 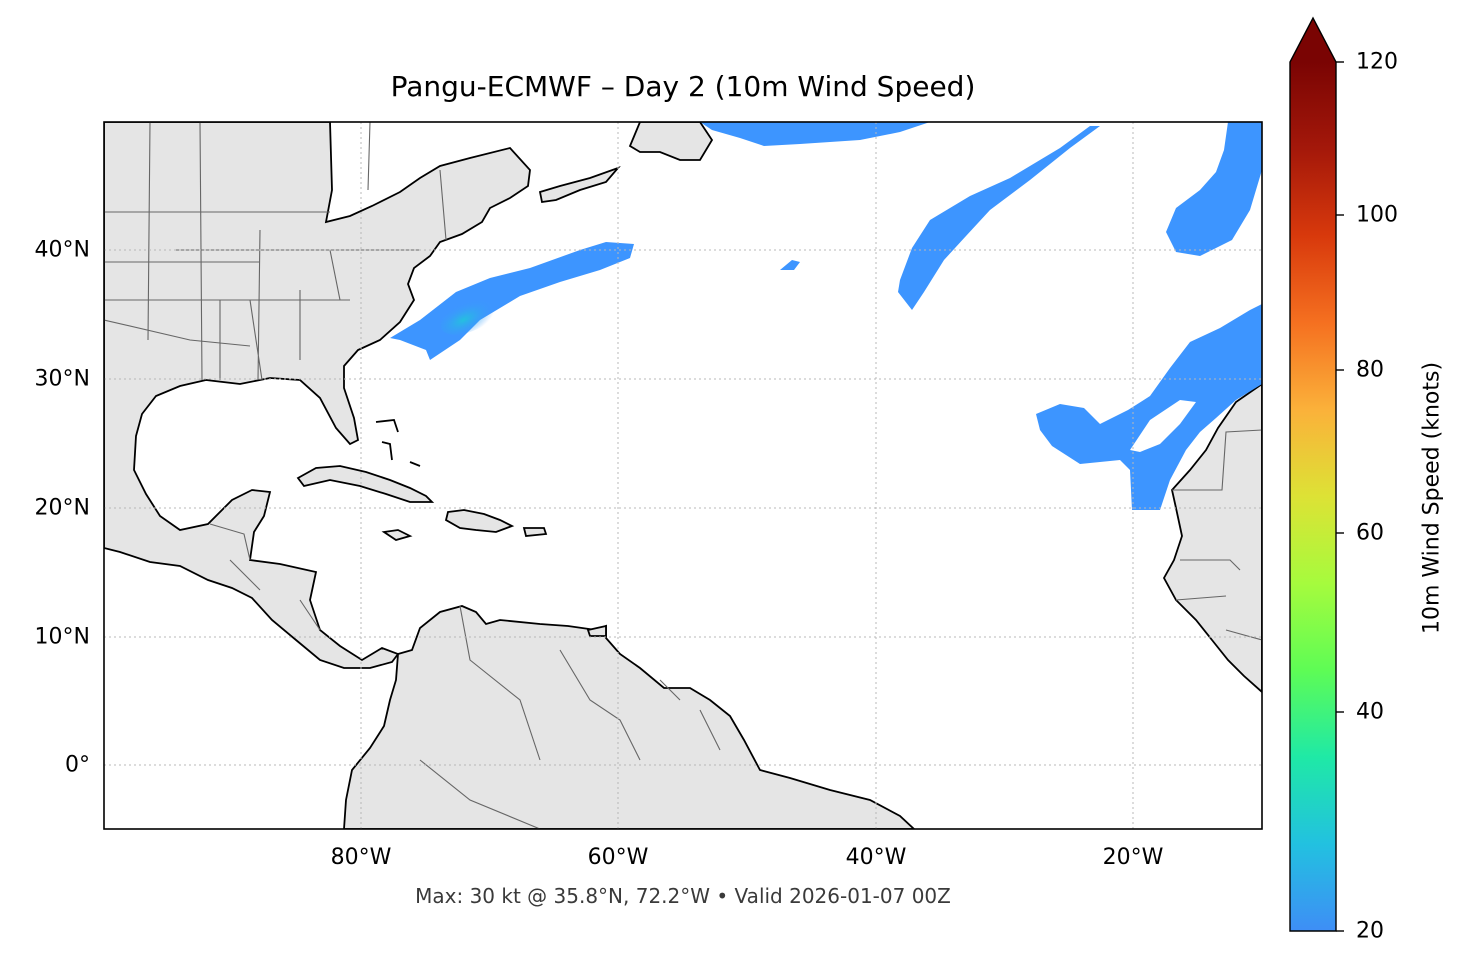 What do you see at coordinates (596, 630) in the screenshot?
I see `island-trinidad` at bounding box center [596, 630].